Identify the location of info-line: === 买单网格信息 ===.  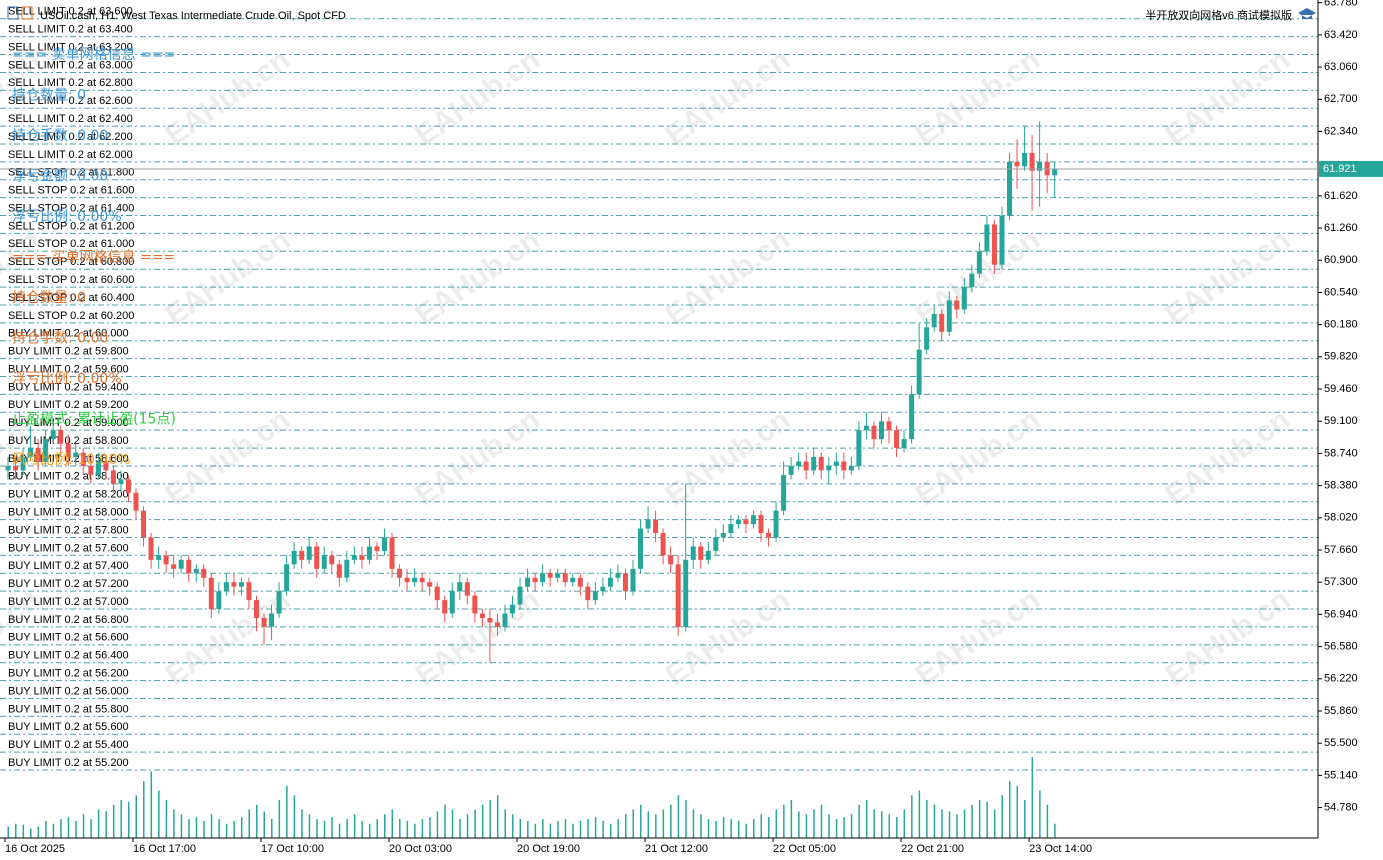
(93, 257).